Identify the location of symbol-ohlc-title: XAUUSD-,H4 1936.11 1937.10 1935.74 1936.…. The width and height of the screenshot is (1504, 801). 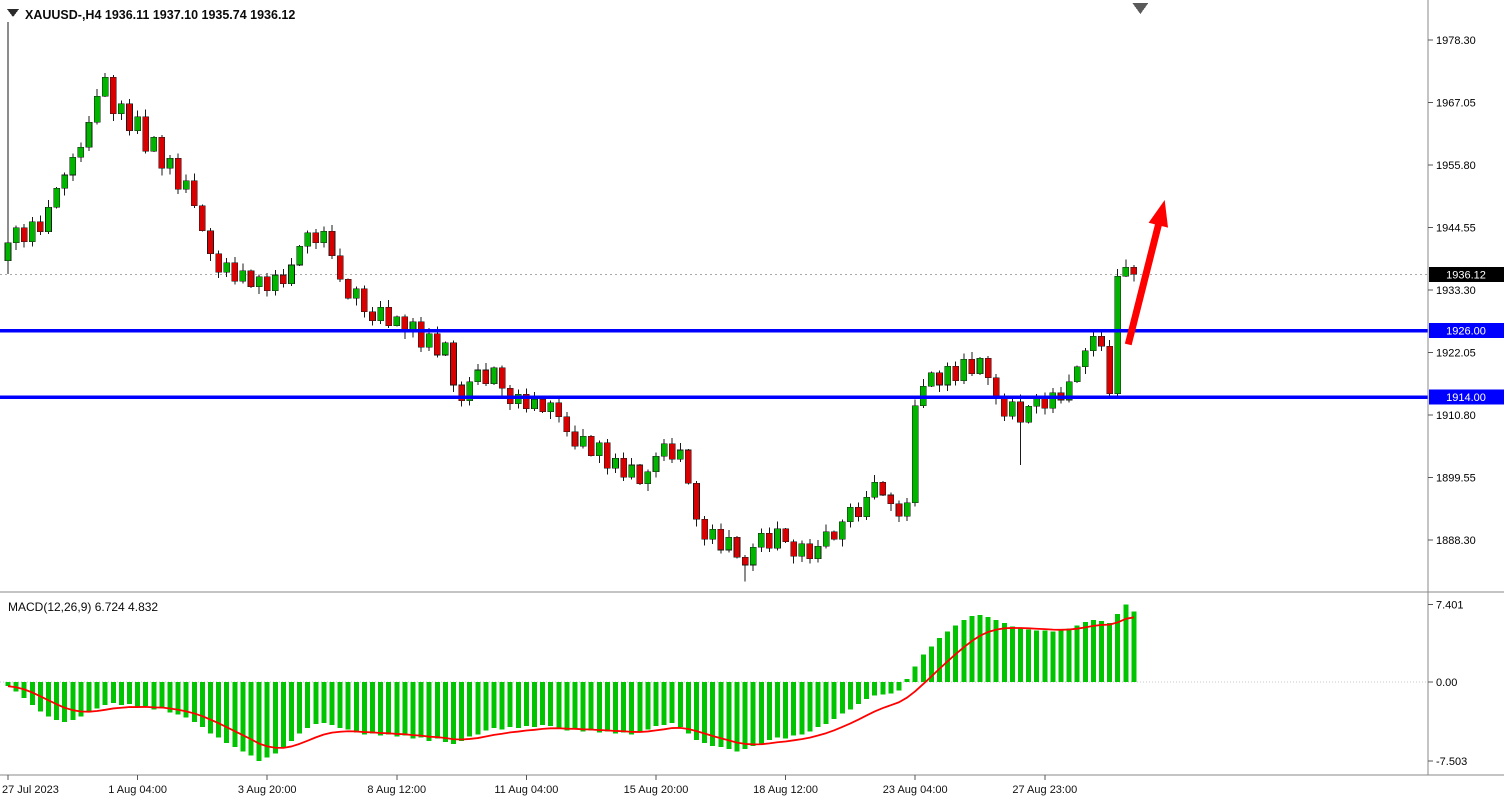
(160, 15).